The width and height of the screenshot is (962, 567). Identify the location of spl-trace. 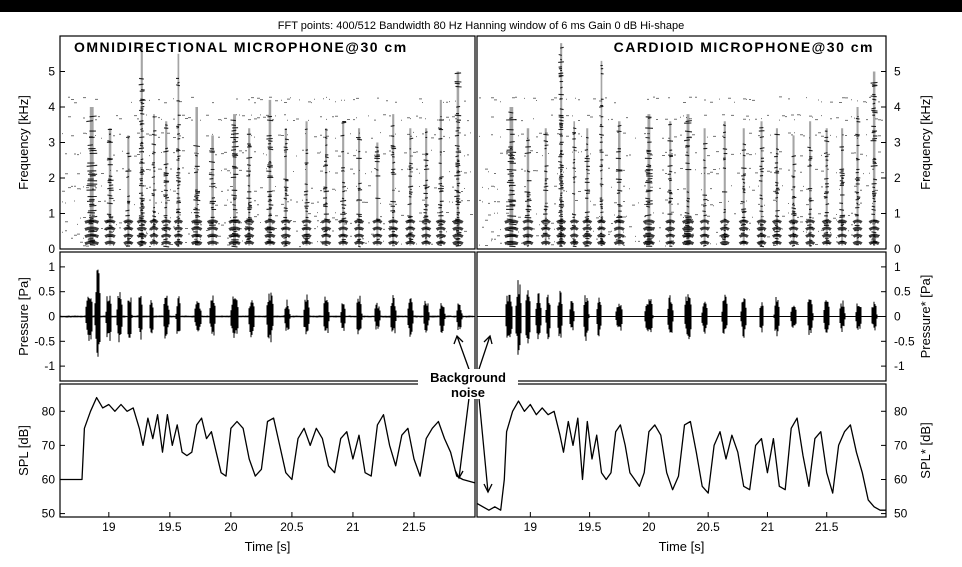
(268, 440).